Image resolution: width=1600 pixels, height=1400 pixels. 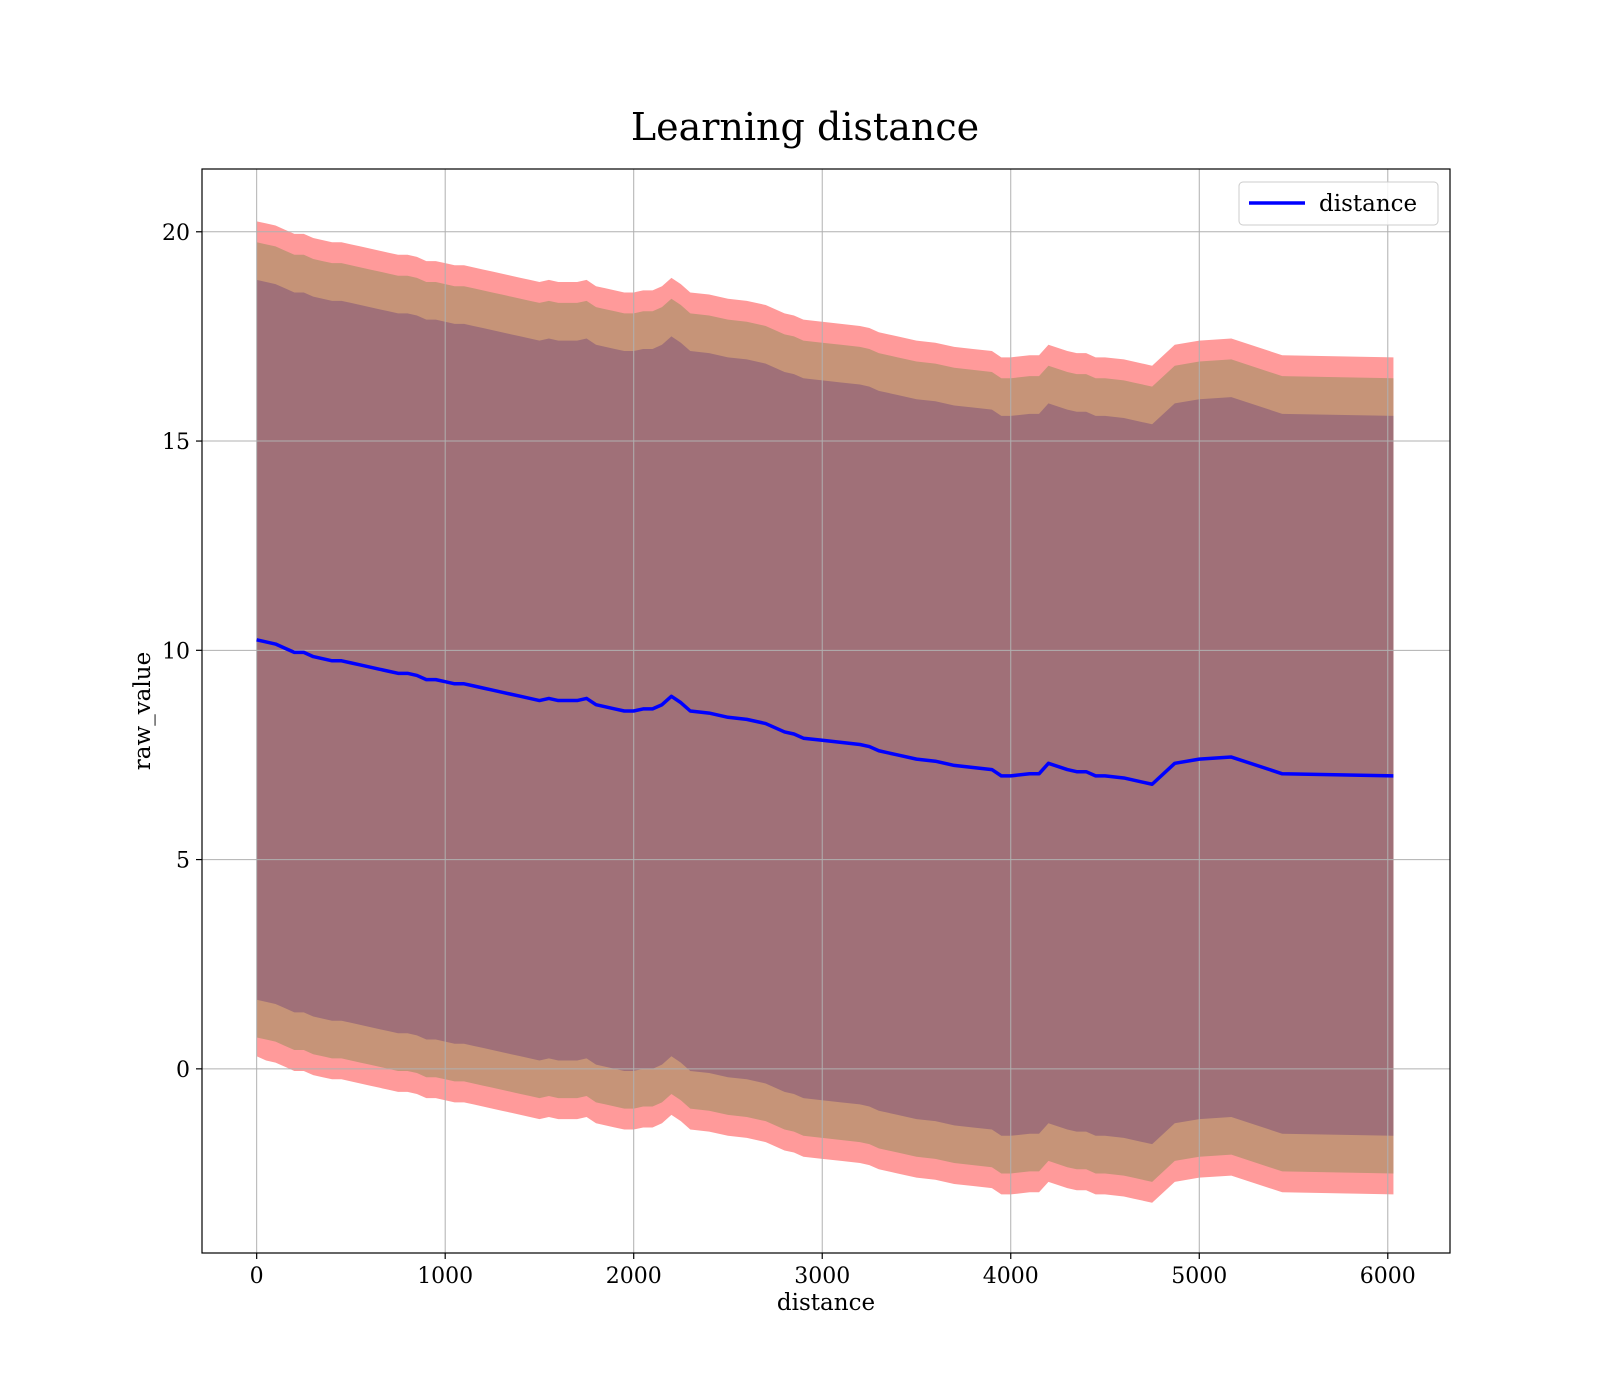 I want to click on y-axis-label: raw_value, so click(x=143, y=711).